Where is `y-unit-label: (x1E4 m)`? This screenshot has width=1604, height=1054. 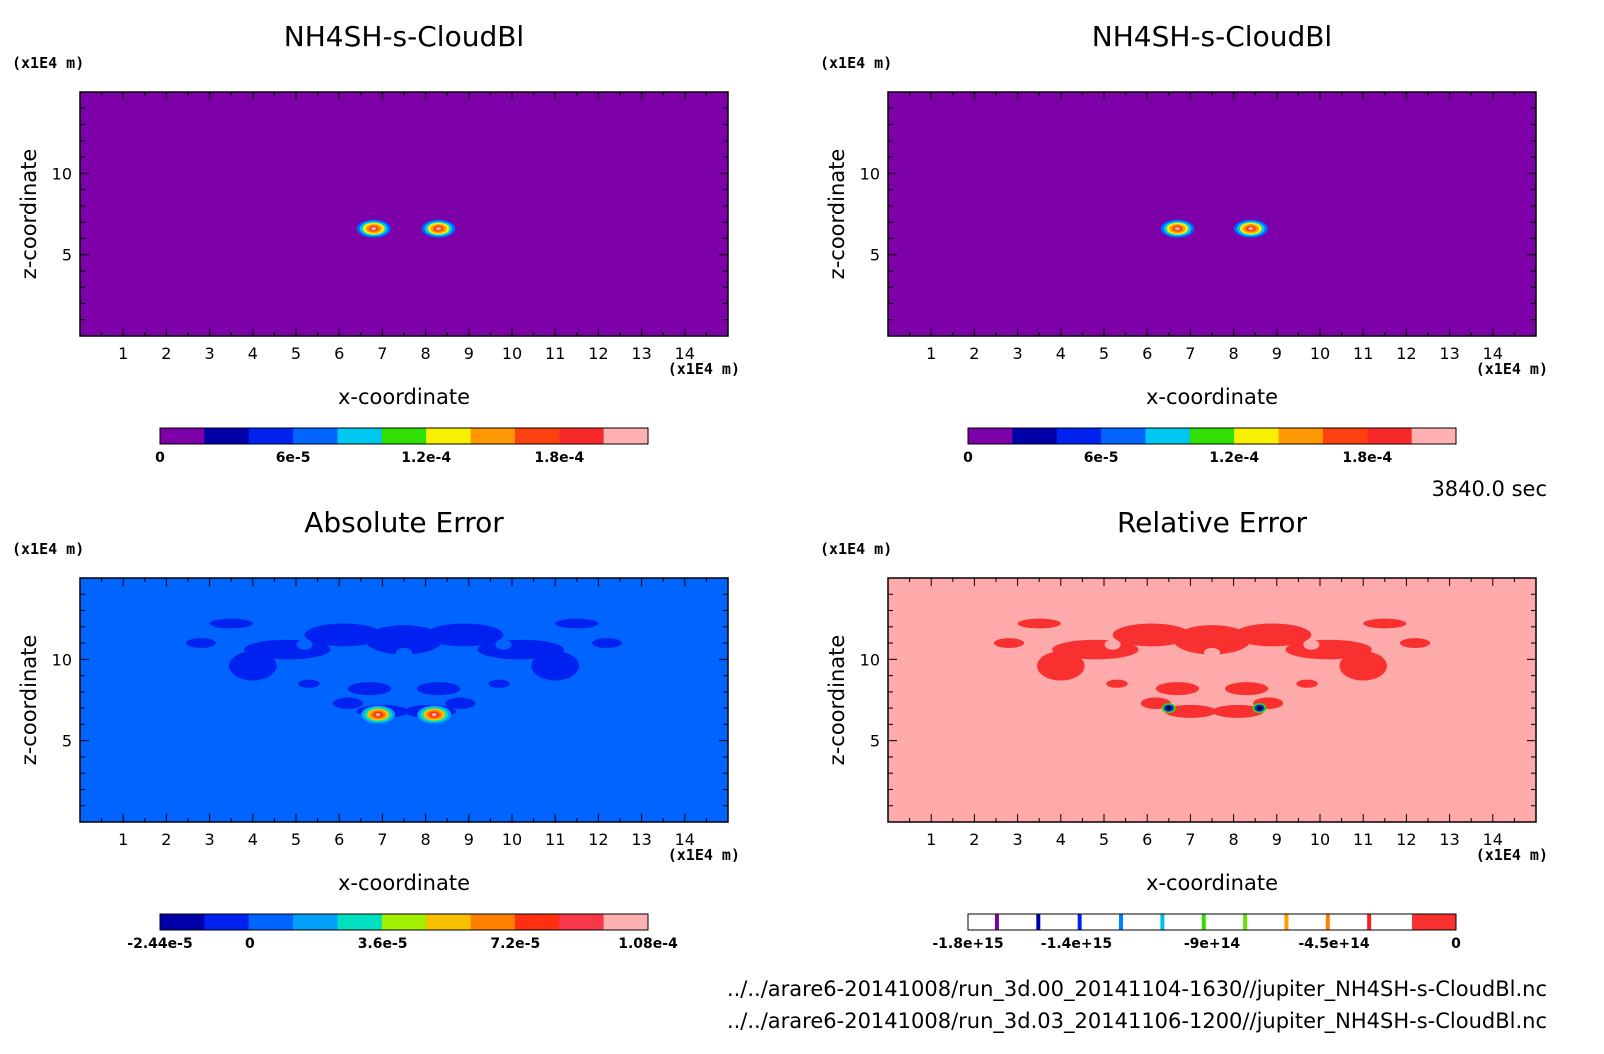 y-unit-label: (x1E4 m) is located at coordinates (48, 63).